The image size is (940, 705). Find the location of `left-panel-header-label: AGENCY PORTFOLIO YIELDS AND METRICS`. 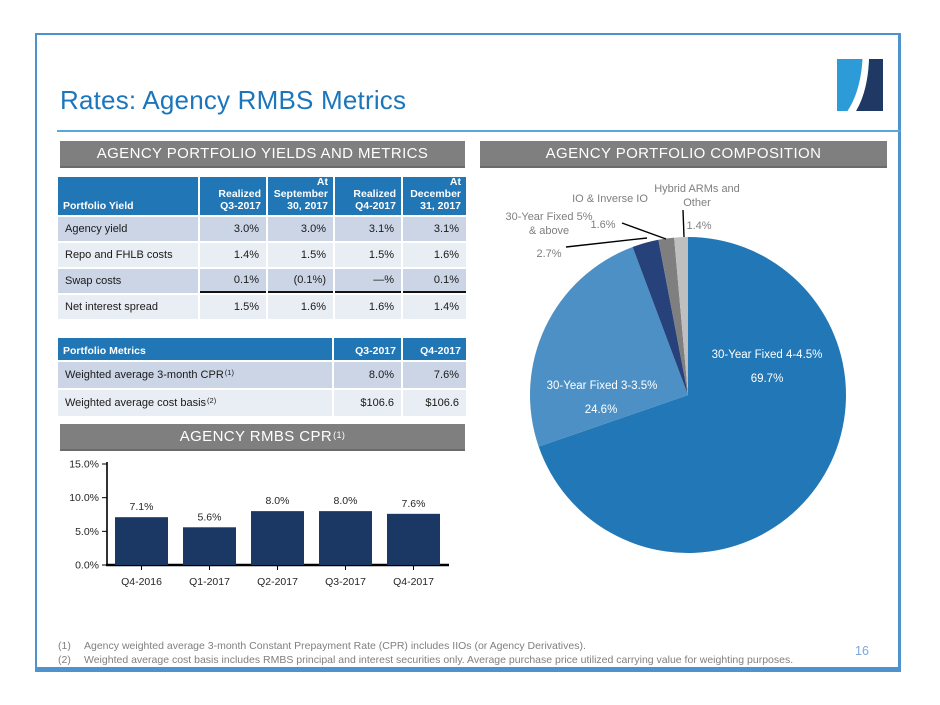

left-panel-header-label: AGENCY PORTFOLIO YIELDS AND METRICS is located at coordinates (262, 153).